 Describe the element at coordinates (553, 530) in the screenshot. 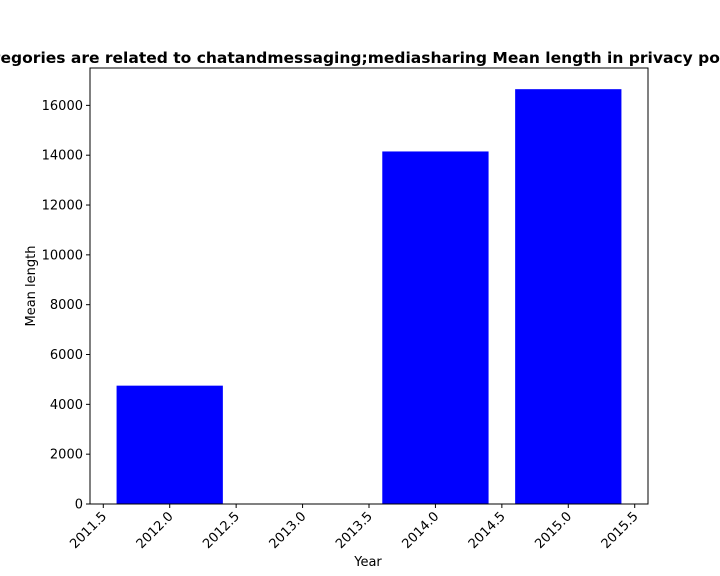

I see `x-tick-label: 2015.0` at that location.